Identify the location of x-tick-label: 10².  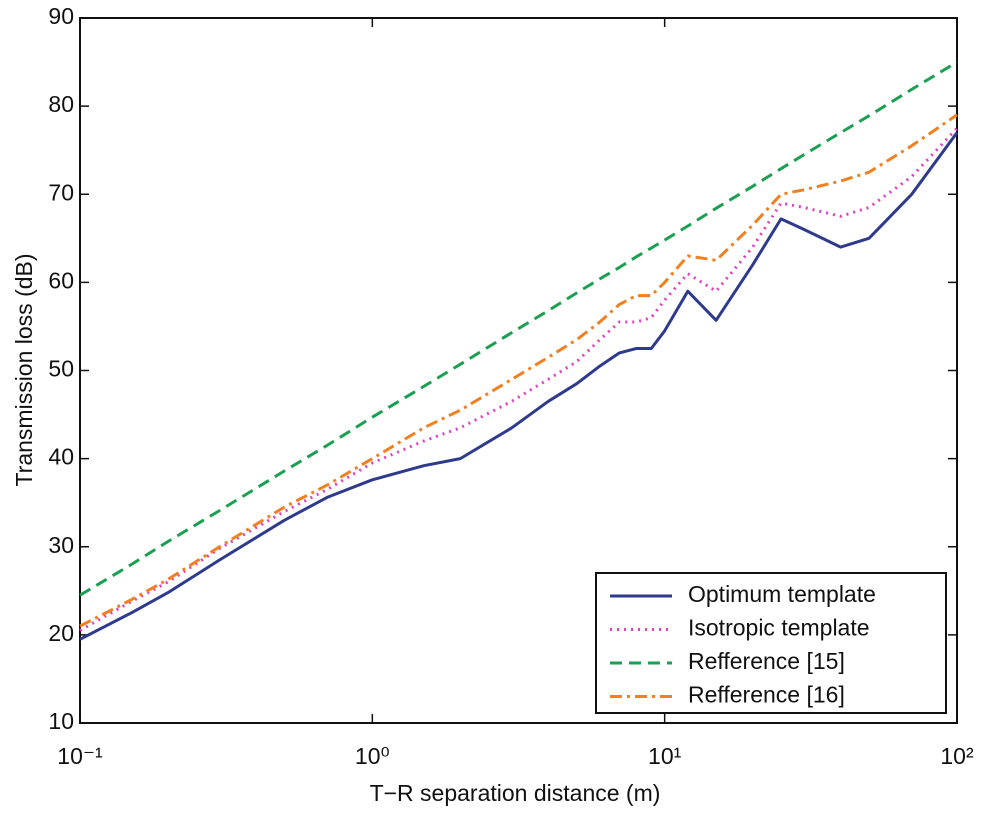
(957, 756).